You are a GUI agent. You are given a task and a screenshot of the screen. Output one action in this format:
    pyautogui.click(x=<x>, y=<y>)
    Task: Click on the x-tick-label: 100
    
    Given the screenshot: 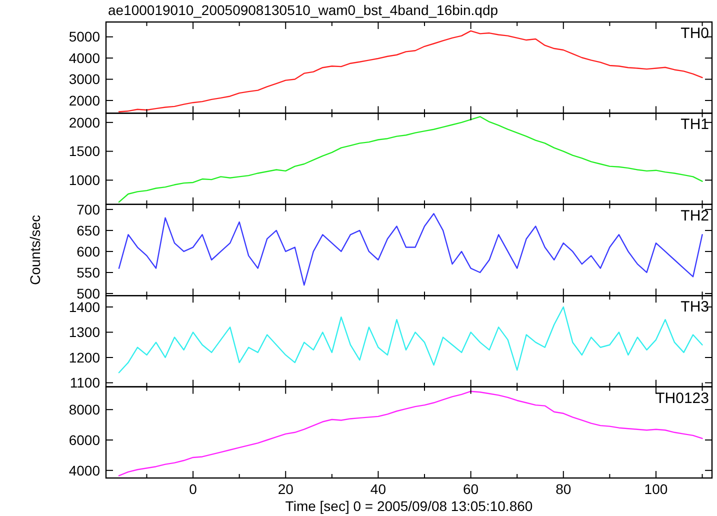 What is the action you would take?
    pyautogui.click(x=656, y=489)
    